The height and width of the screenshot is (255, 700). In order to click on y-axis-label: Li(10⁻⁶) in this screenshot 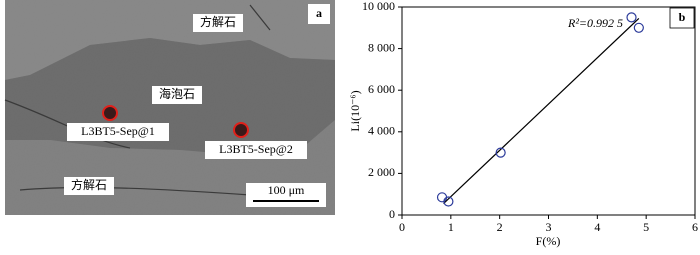, I will do `click(355, 110)`.